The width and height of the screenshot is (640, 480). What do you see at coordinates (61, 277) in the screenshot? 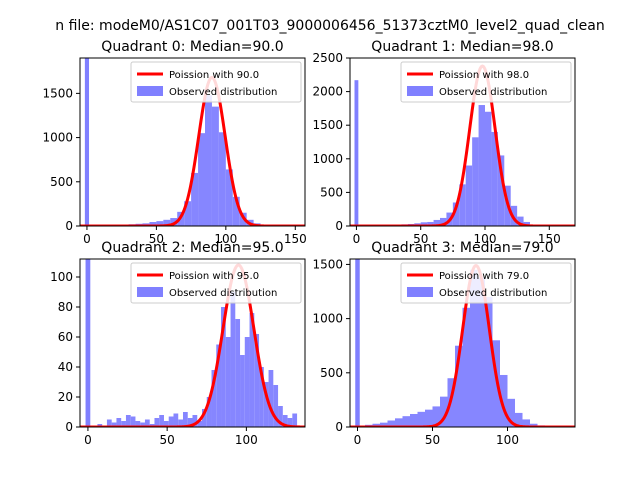
I see `y-tick-label: 100` at bounding box center [61, 277].